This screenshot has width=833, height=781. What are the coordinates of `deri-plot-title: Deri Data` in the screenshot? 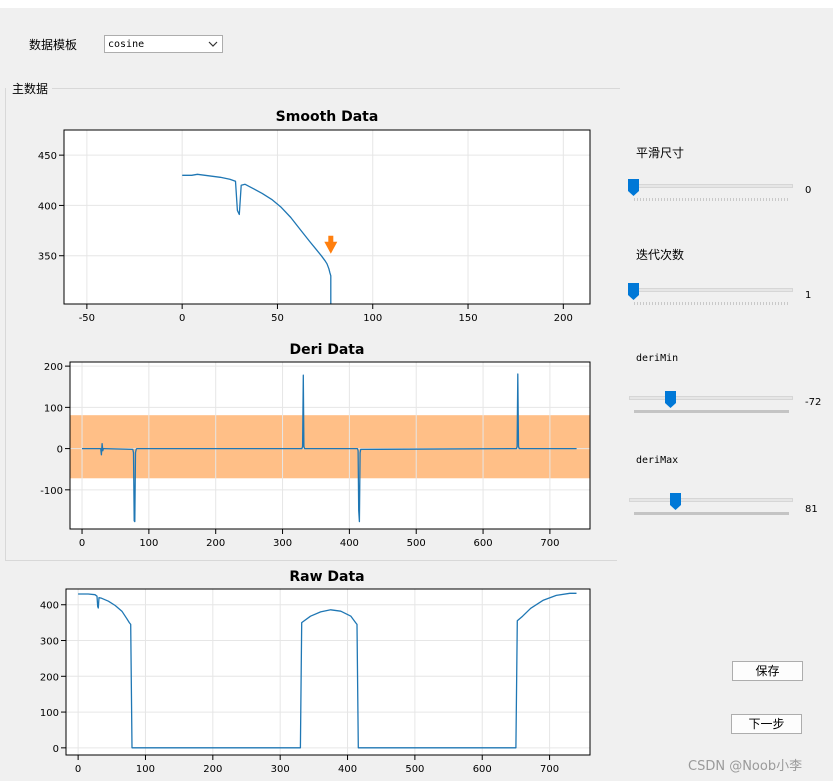 It's located at (327, 350).